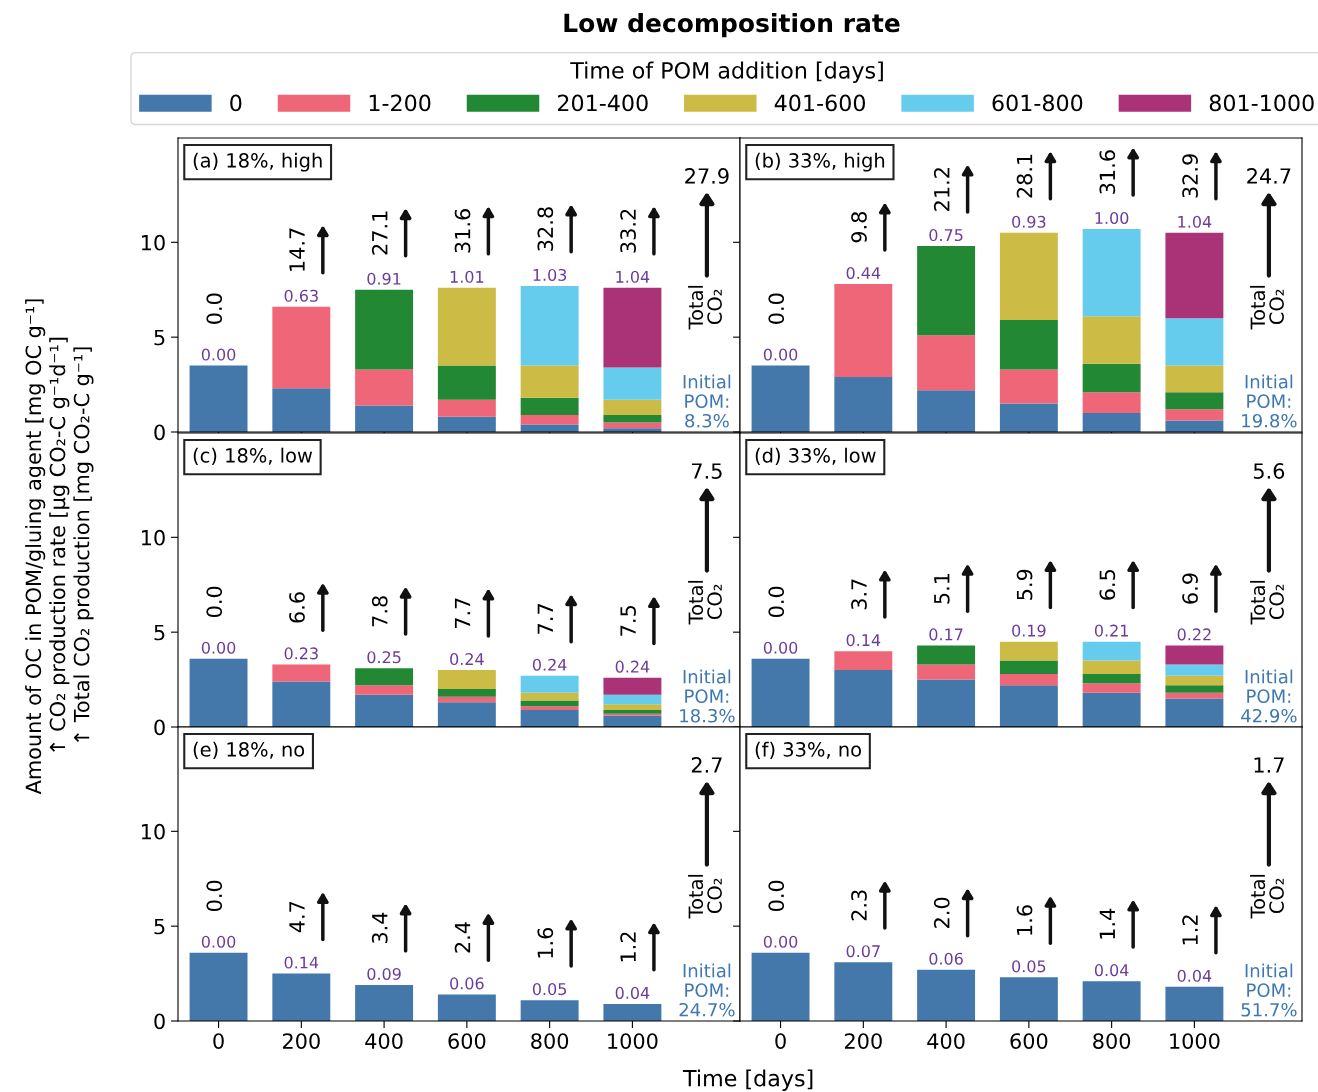 Image resolution: width=1318 pixels, height=1092 pixels. I want to click on y-axis-title: Amount of OC in POM/gluing agent [mg OC g⁻¹] ↑ CO₂ production rate [µg CO₂-C g⁻¹d⁻¹] ↑ Total CO₂ production [mg CO₂-C g⁻¹], so click(59, 547).